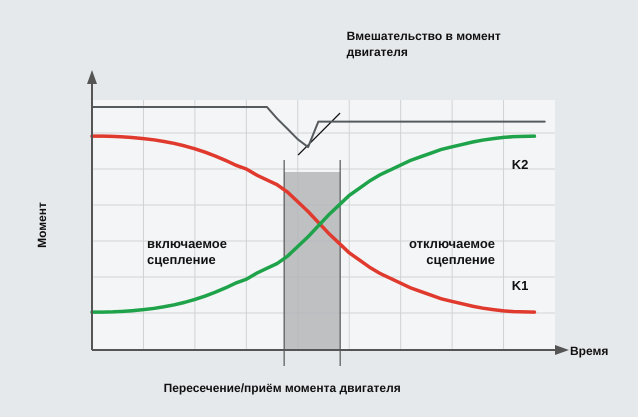  What do you see at coordinates (520, 286) in the screenshot?
I see `series-label: K1` at bounding box center [520, 286].